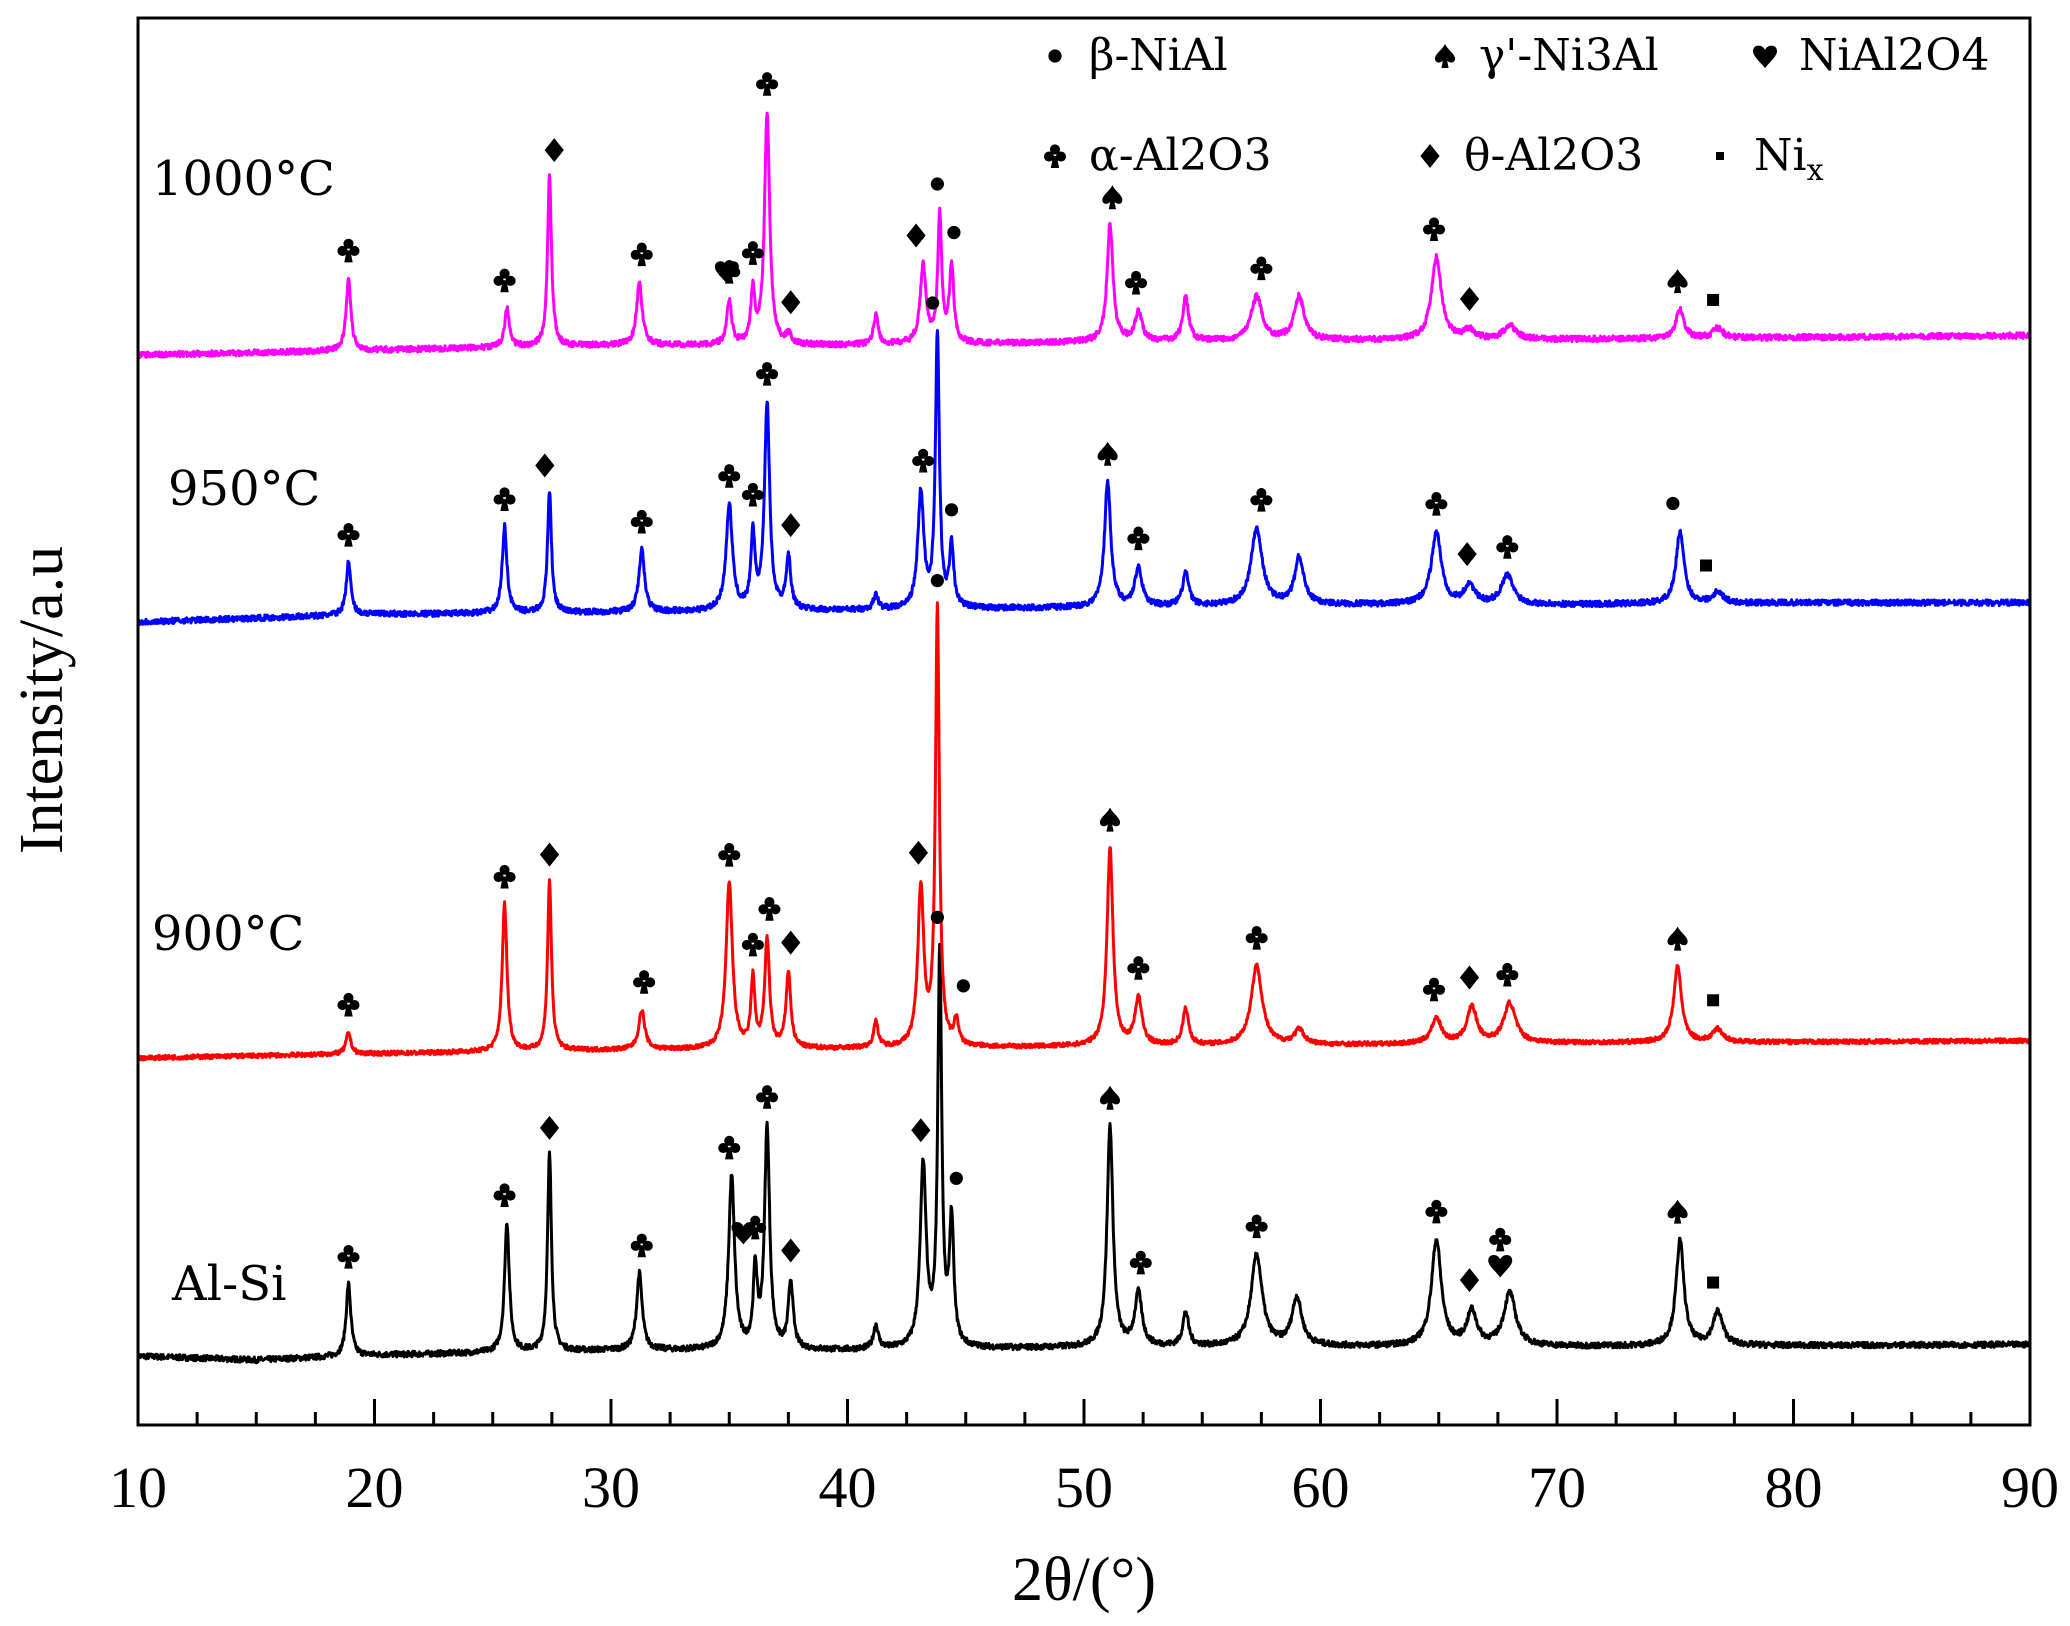  I want to click on trace-labels: Al-Si 900°C 950°C 1000°C, so click(243, 731).